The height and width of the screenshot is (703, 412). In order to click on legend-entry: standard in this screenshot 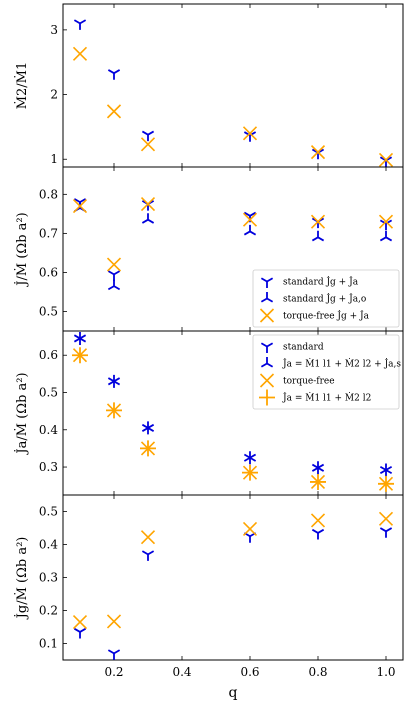, I will do `click(303, 348)`.